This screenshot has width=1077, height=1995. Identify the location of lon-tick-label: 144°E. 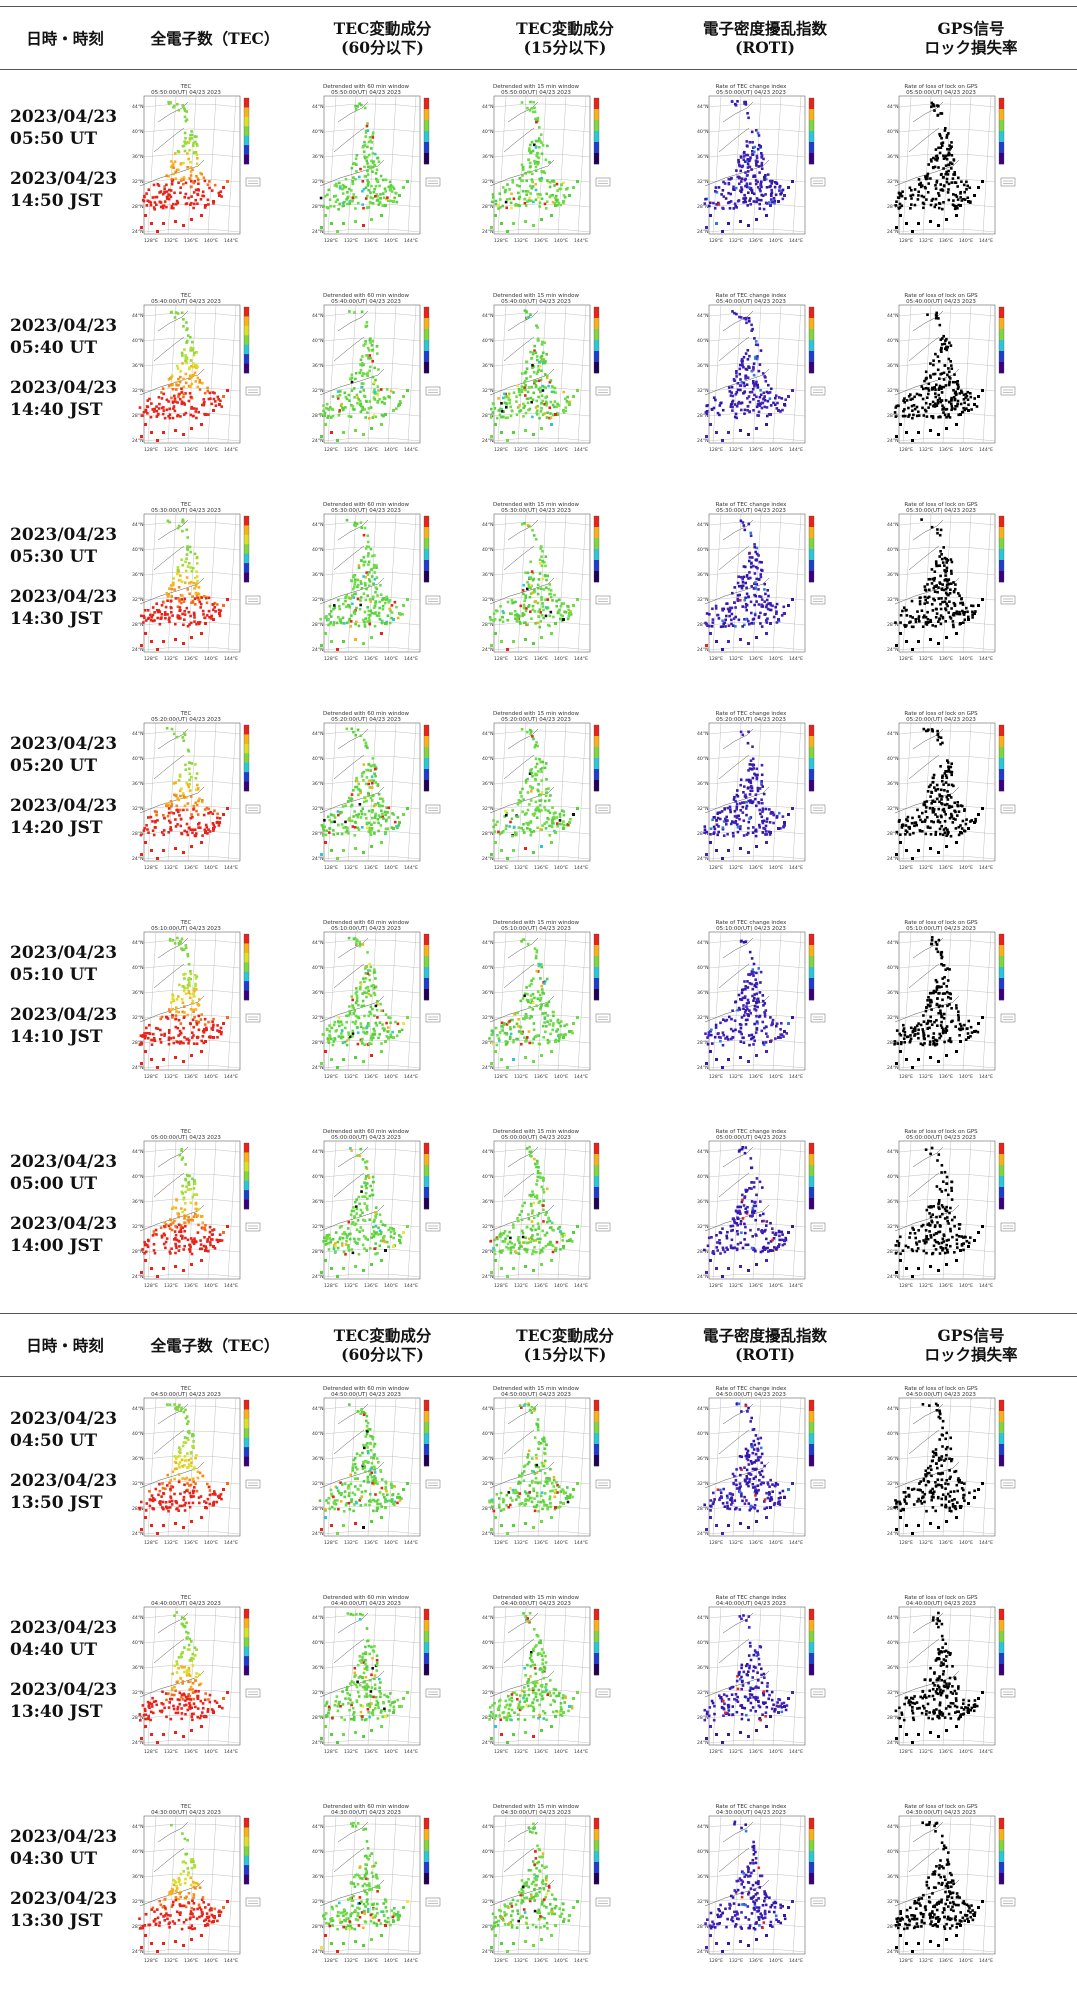
(231, 659).